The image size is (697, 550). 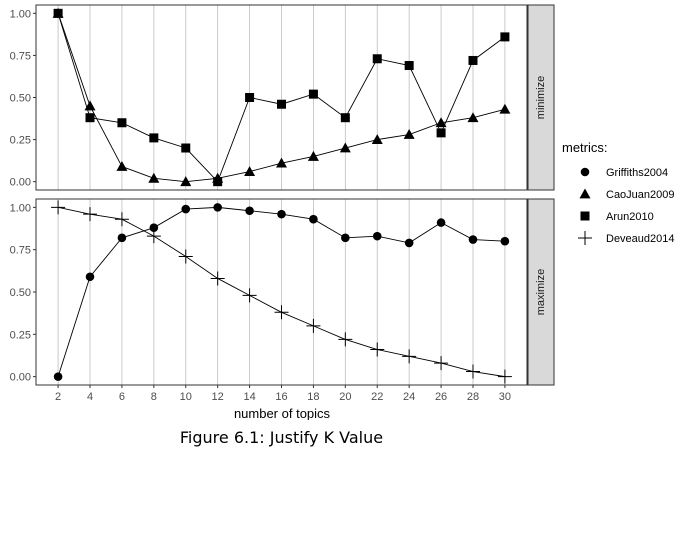 I want to click on legend-label: Deveaud2014, so click(x=640, y=239).